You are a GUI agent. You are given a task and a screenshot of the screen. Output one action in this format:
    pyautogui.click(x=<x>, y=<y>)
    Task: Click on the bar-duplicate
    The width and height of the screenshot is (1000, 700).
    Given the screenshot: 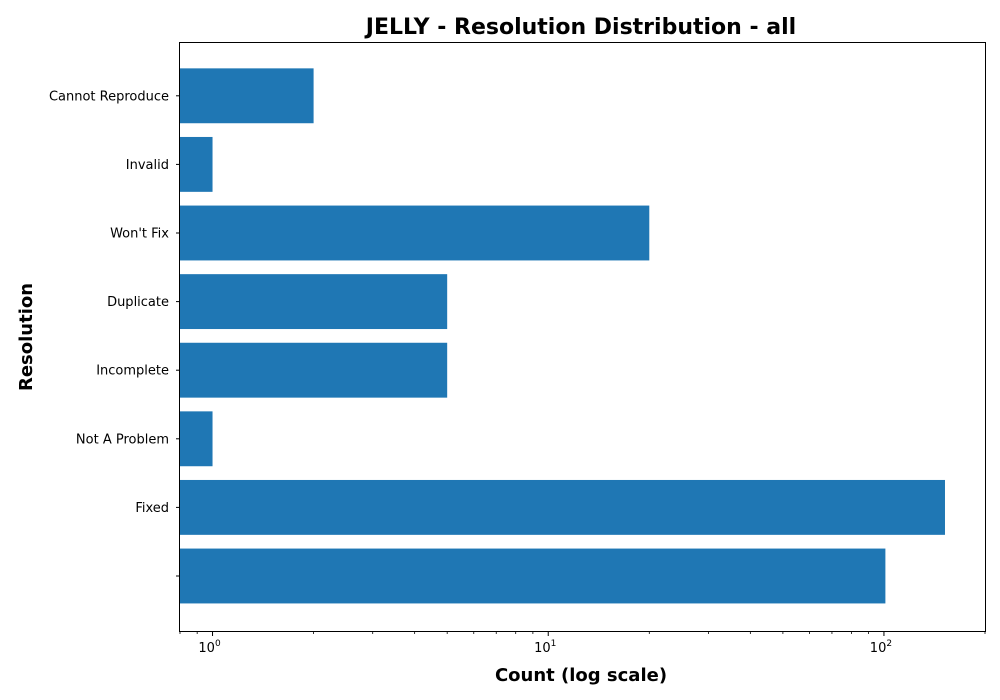 What is the action you would take?
    pyautogui.click(x=314, y=302)
    